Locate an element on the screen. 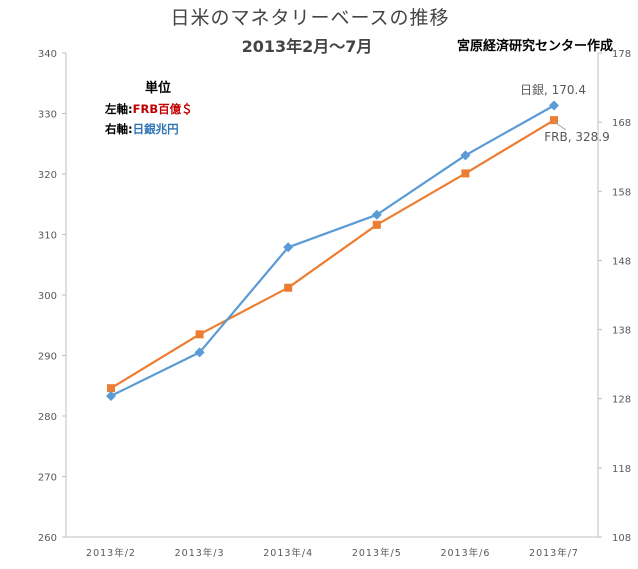 The height and width of the screenshot is (569, 638). left-unit-label: 左軸:FRB百億＄ is located at coordinates (148, 109).